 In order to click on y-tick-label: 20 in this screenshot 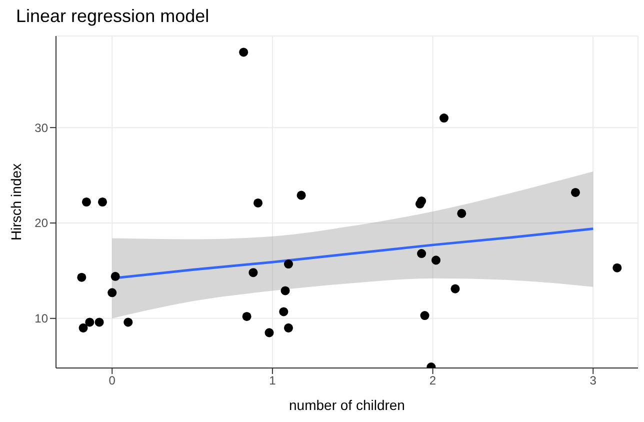, I will do `click(41, 223)`.